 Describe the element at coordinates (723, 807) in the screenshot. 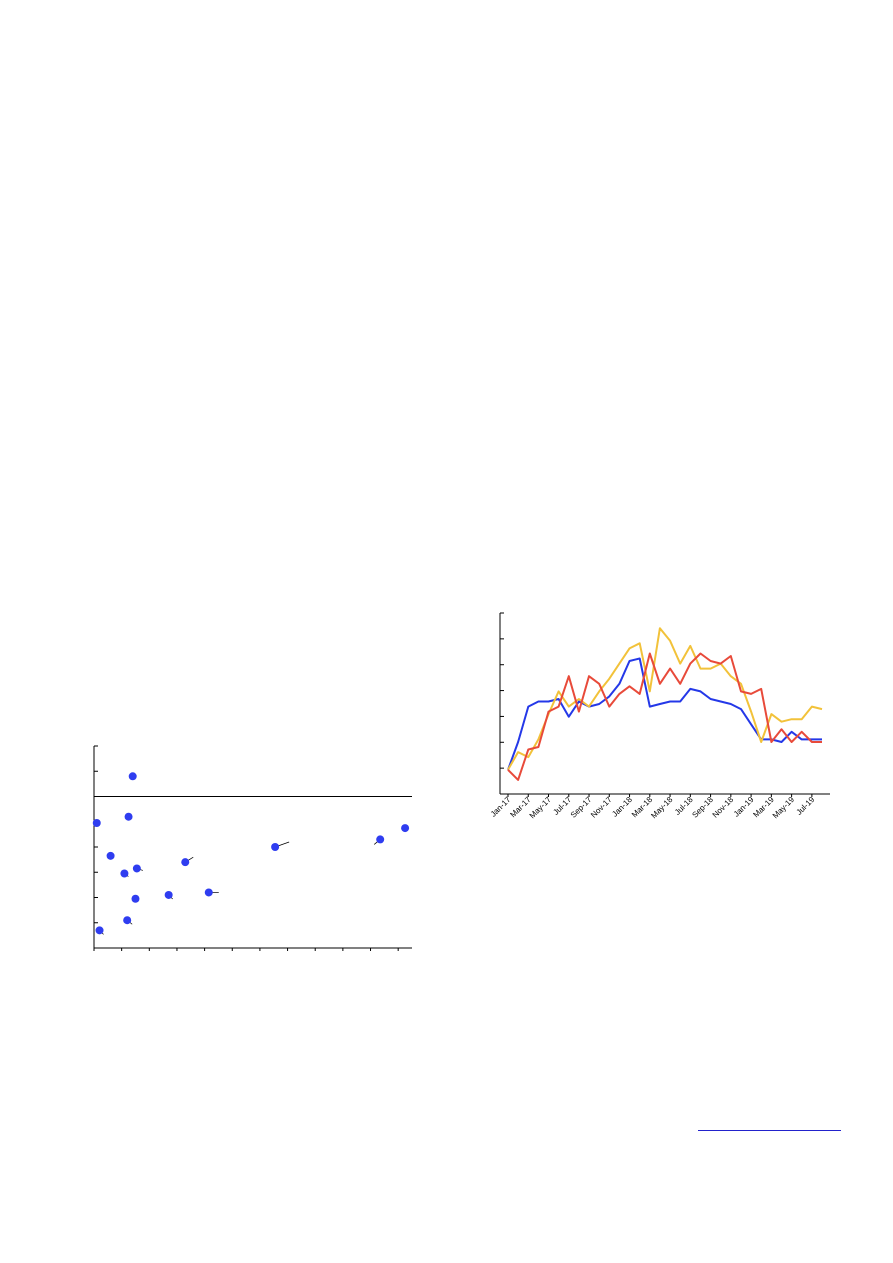

I see `line-x-tick-label: Nov-18` at that location.